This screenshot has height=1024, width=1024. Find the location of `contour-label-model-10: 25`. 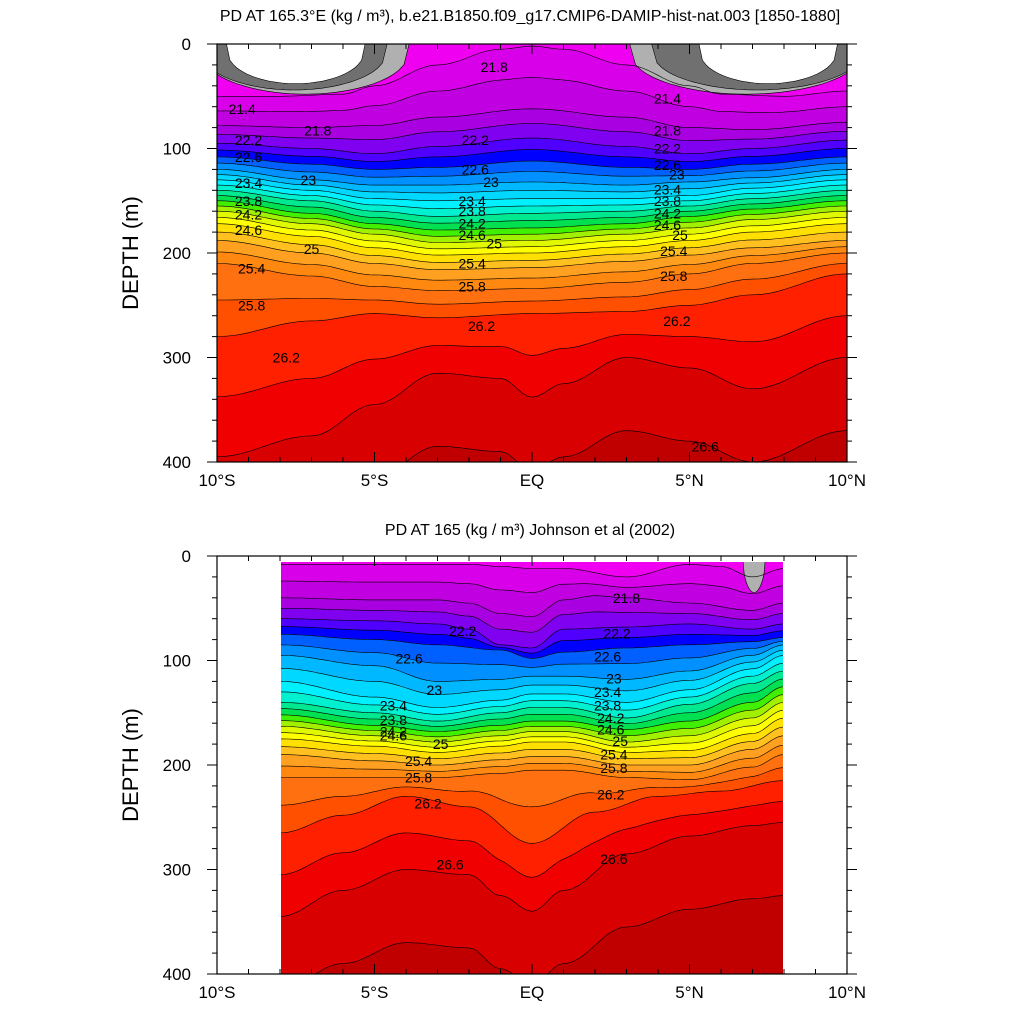

contour-label-model-10: 25 is located at coordinates (312, 249).